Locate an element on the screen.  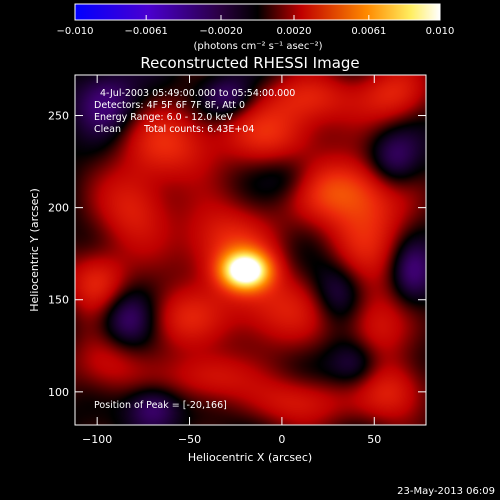
annotation-counts: Total counts: 6.43E+04 is located at coordinates (198, 129).